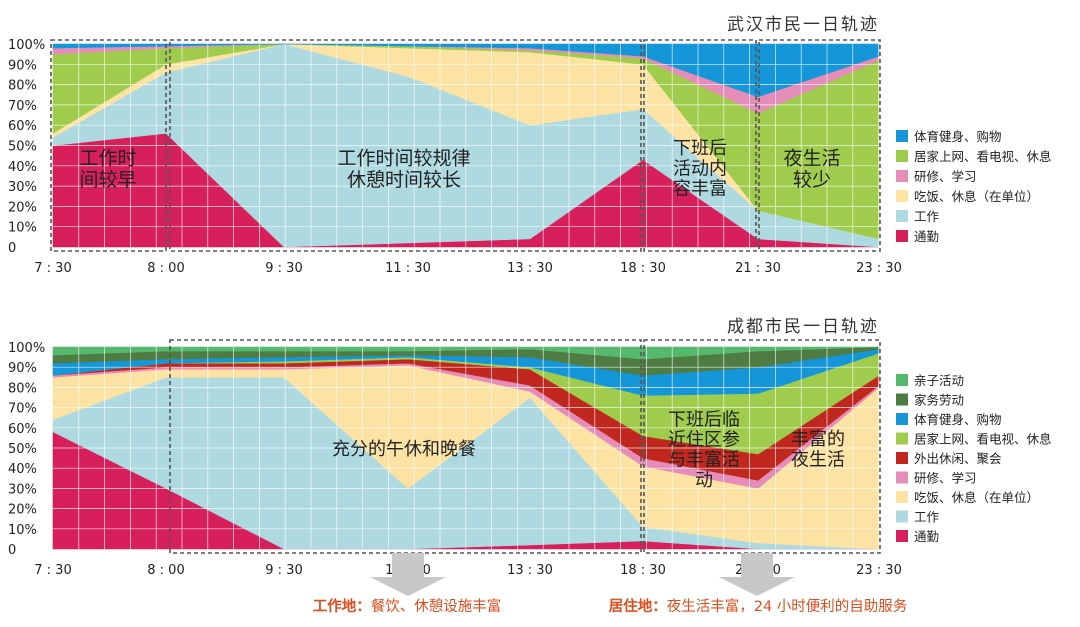  Describe the element at coordinates (958, 458) in the screenshot. I see `legend-label: 外出休闲、聚会` at that location.